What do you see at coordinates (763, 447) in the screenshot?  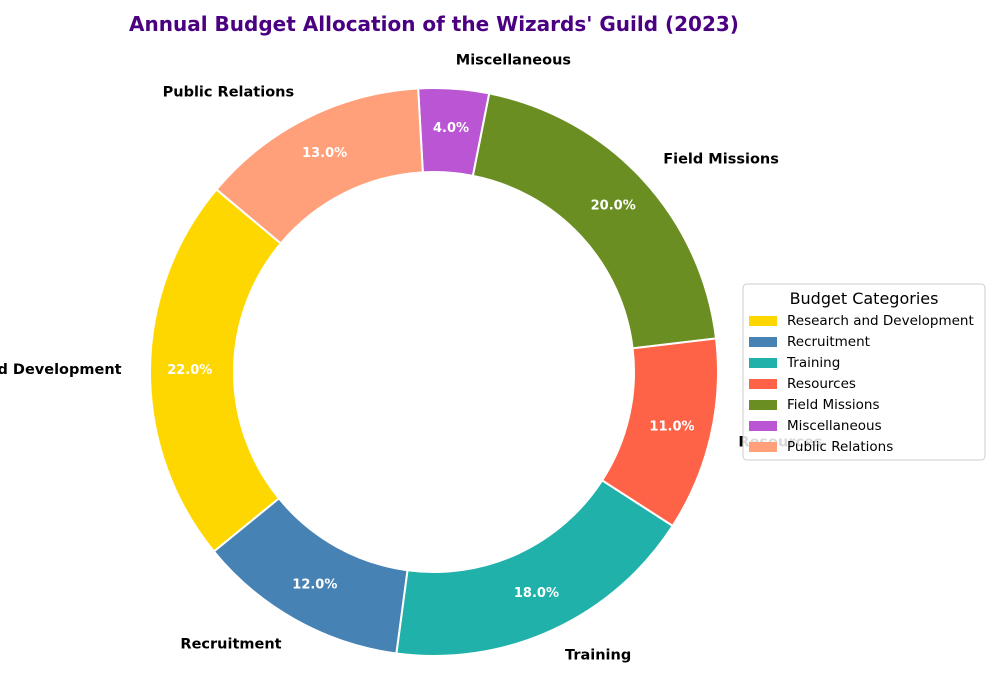 I see `legend-swatch-public-relations` at bounding box center [763, 447].